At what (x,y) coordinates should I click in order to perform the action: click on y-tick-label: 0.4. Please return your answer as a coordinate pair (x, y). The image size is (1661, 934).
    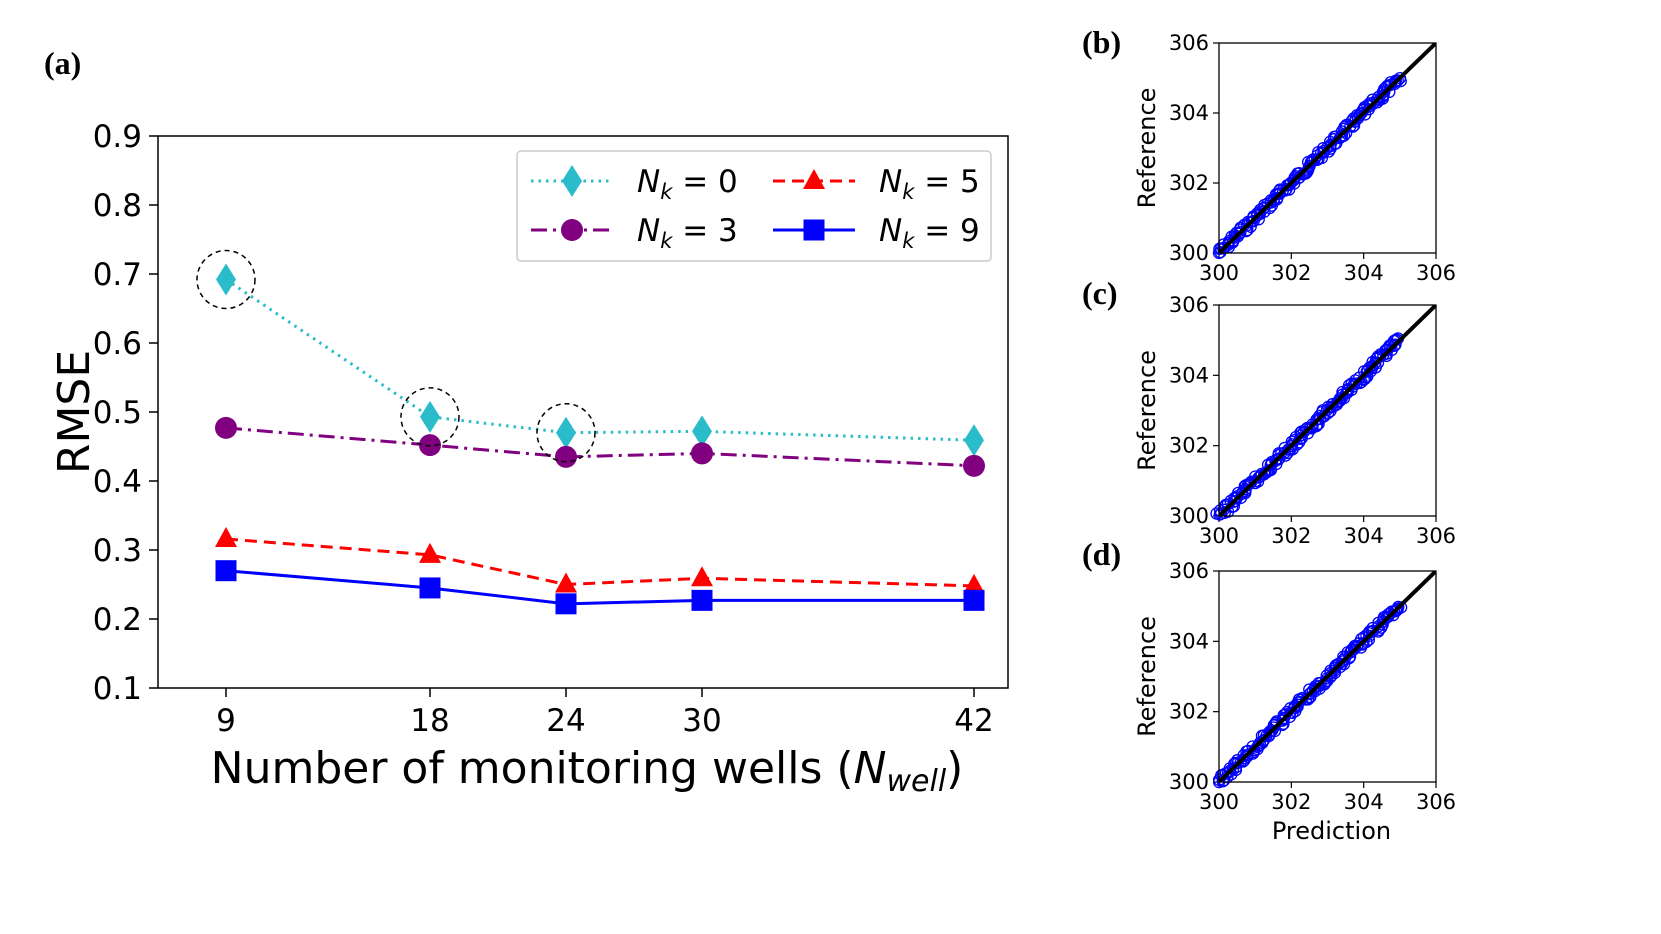
    Looking at the image, I should click on (117, 482).